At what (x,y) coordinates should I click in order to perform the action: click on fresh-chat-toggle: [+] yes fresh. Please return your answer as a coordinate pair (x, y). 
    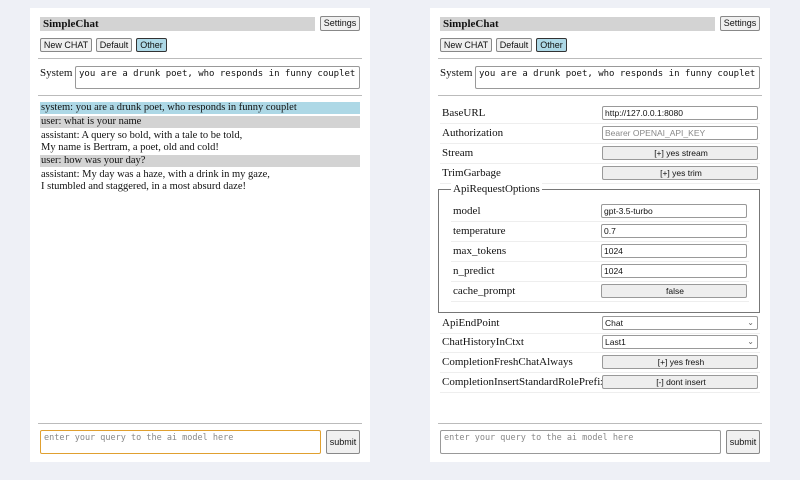
    Looking at the image, I should click on (680, 362).